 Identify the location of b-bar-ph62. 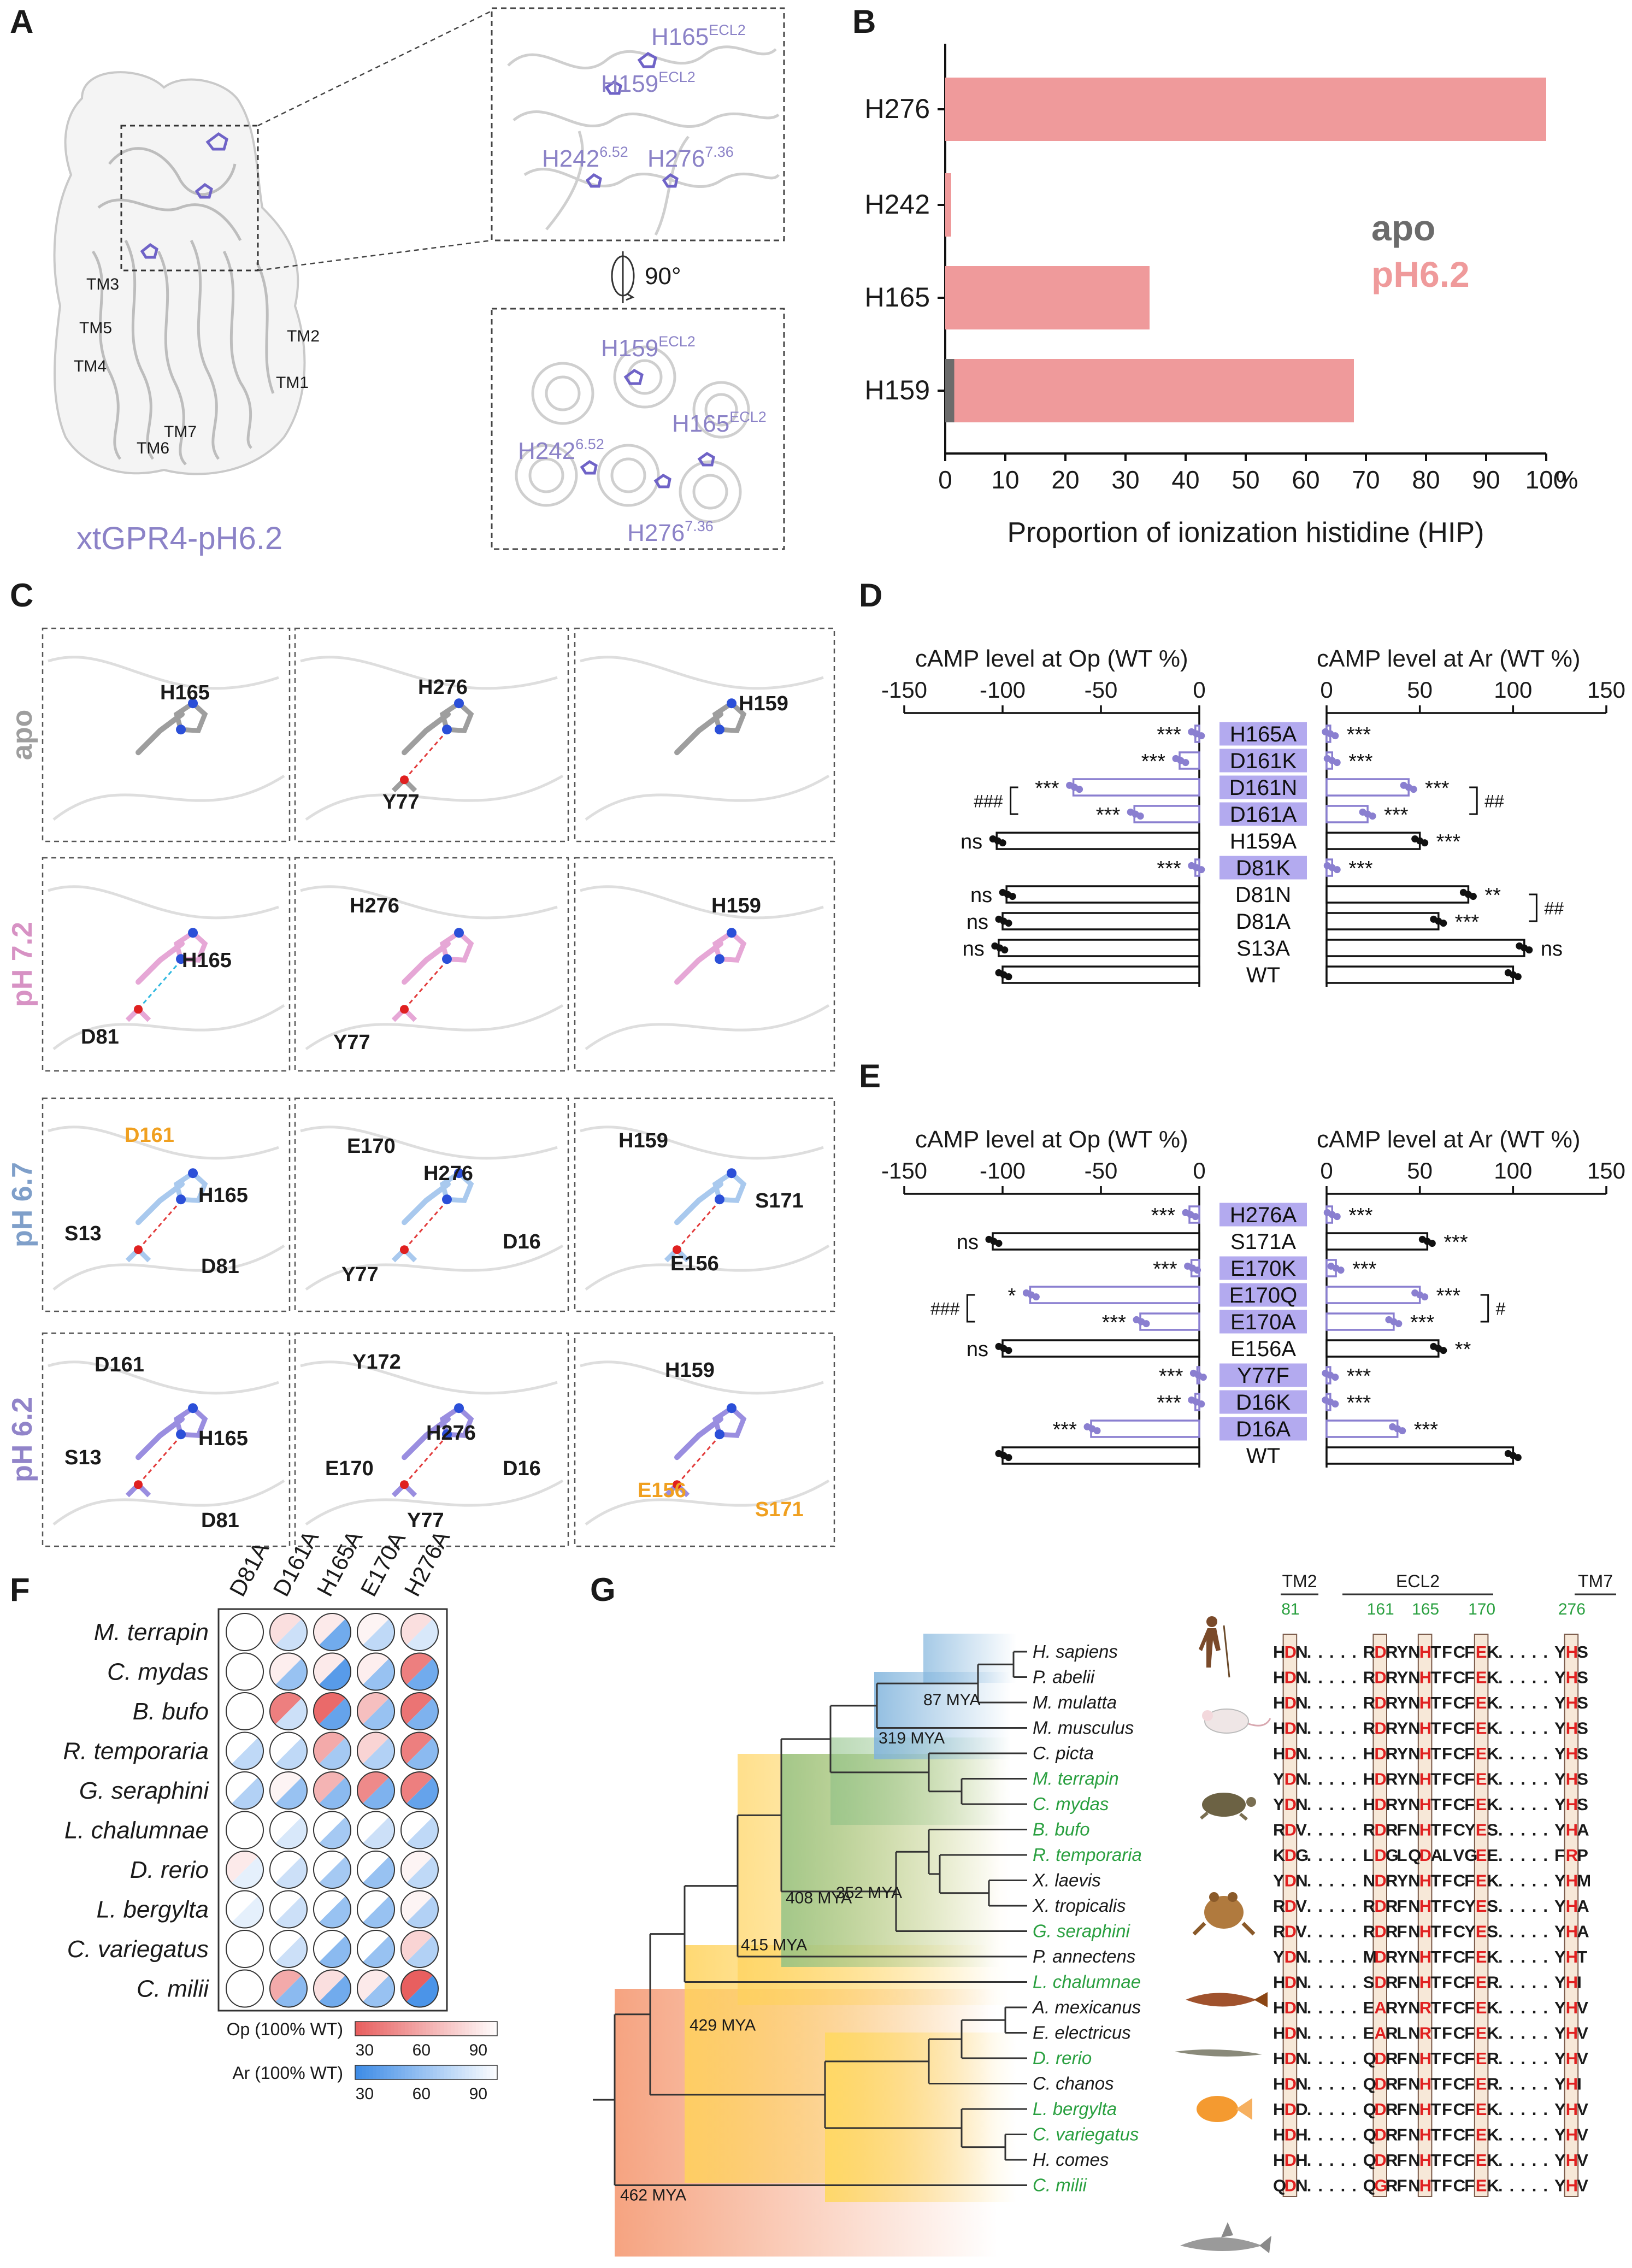
(1149, 390).